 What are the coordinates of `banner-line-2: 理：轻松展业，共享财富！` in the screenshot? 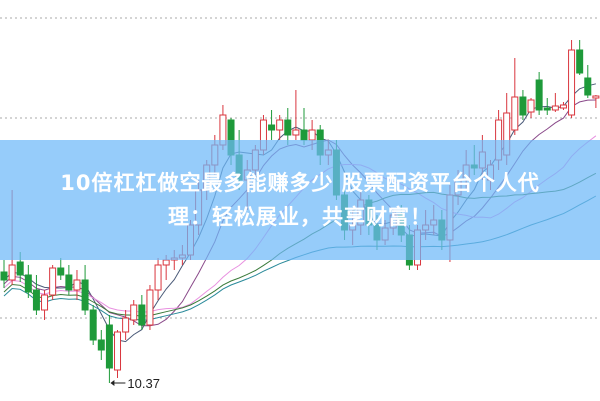 It's located at (300, 217).